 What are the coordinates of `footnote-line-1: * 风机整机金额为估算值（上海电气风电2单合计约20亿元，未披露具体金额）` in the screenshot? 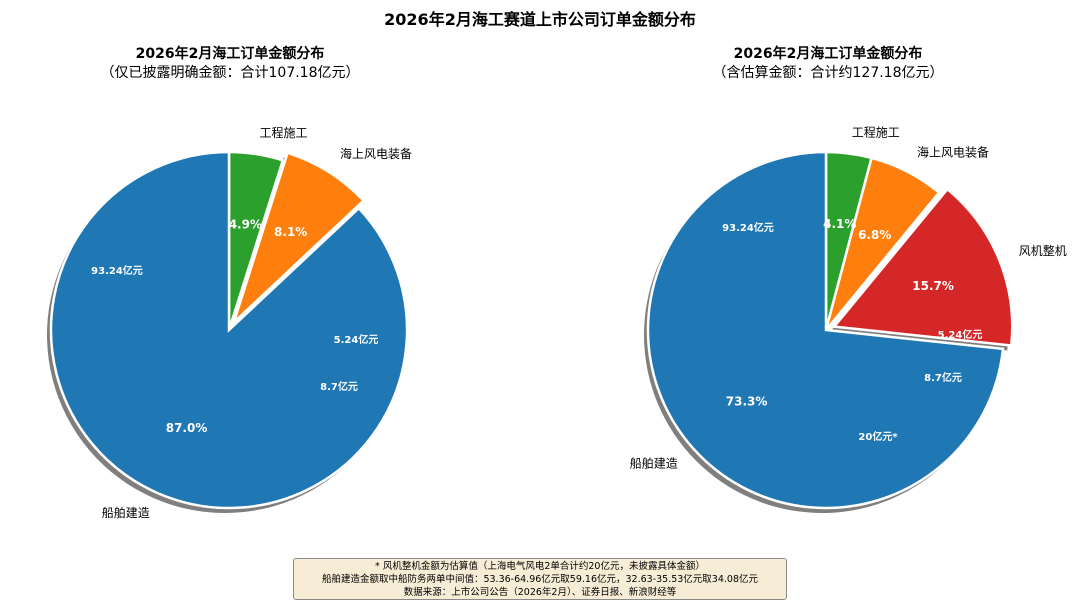 It's located at (540, 566).